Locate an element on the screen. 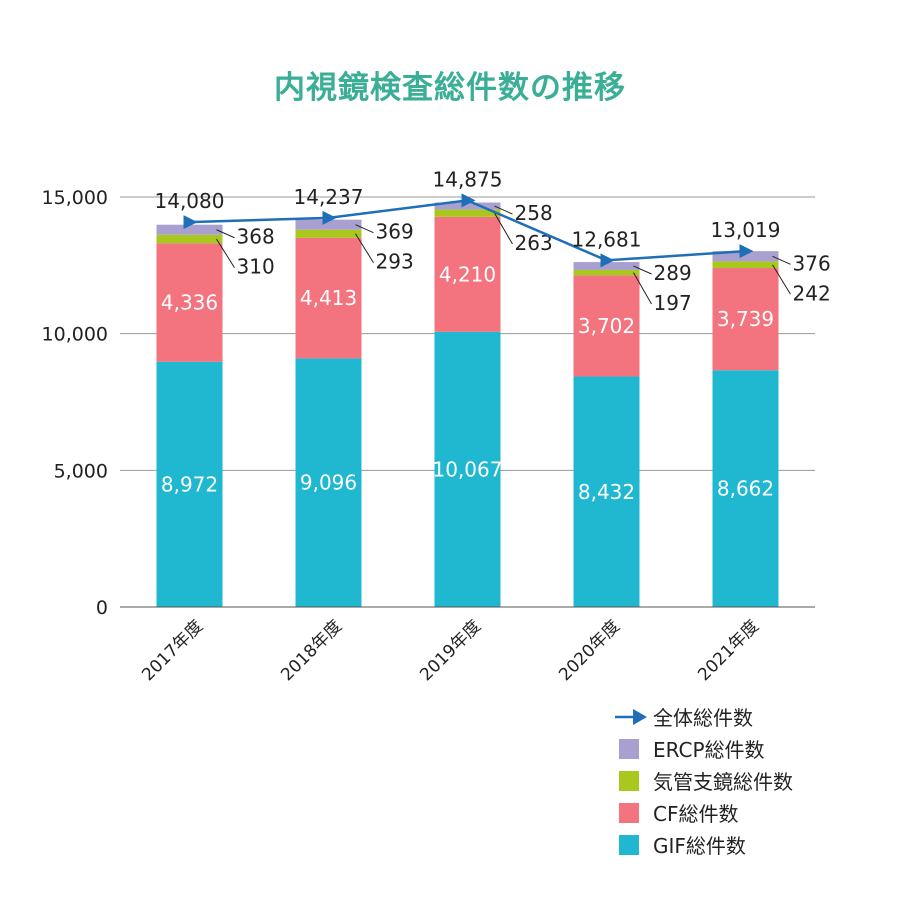 The width and height of the screenshot is (900, 908). segment-value-label: 8,662 is located at coordinates (745, 489).